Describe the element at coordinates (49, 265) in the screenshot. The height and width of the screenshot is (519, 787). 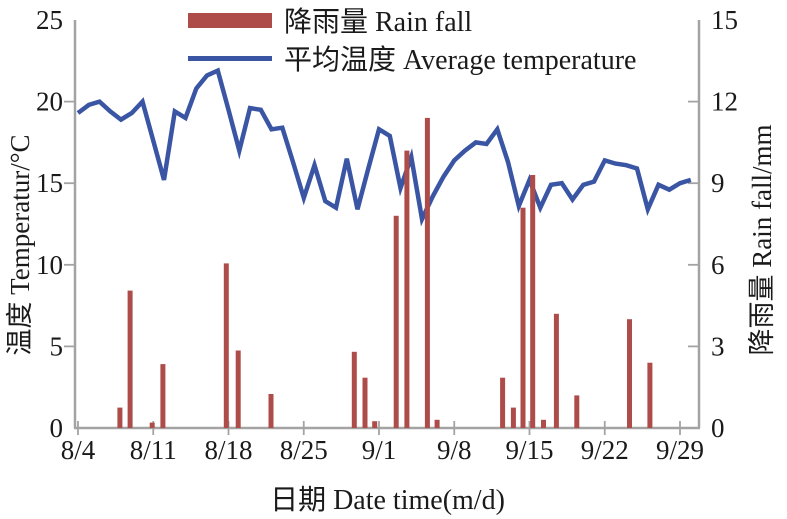
I see `left-axis-tick-label: 10` at that location.